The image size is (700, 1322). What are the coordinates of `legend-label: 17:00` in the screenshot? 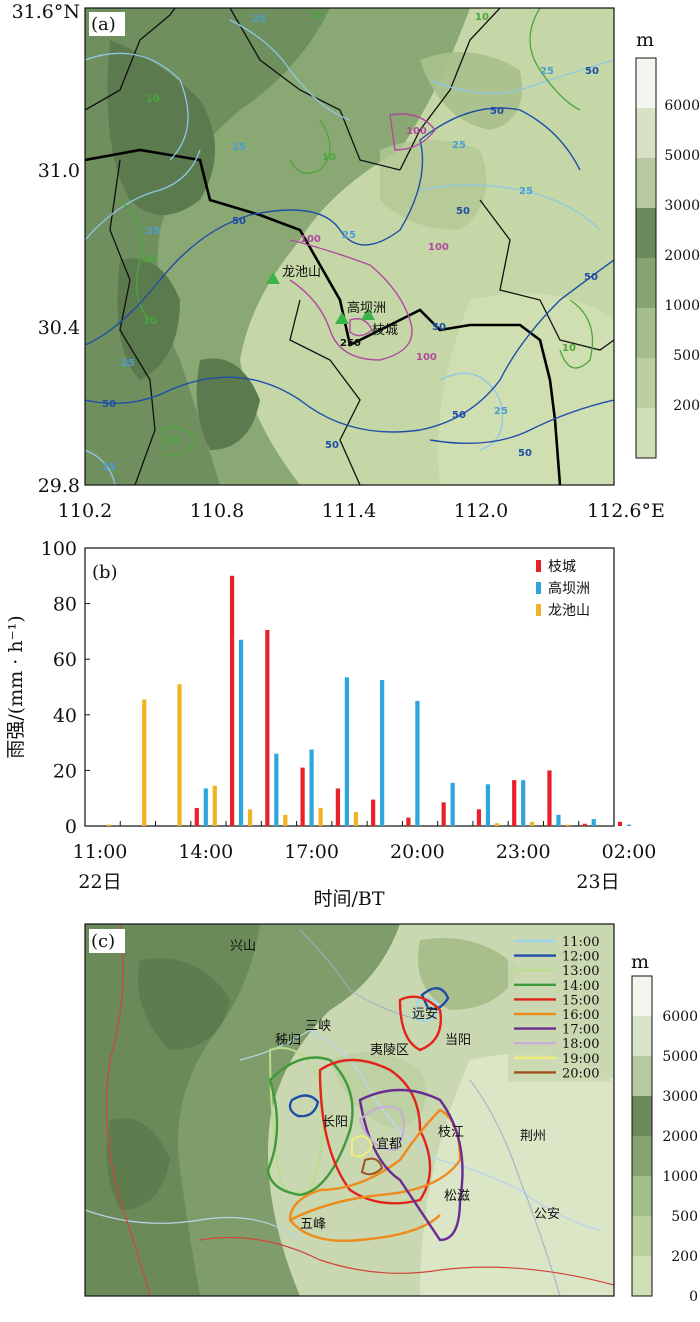 It's located at (580, 1030).